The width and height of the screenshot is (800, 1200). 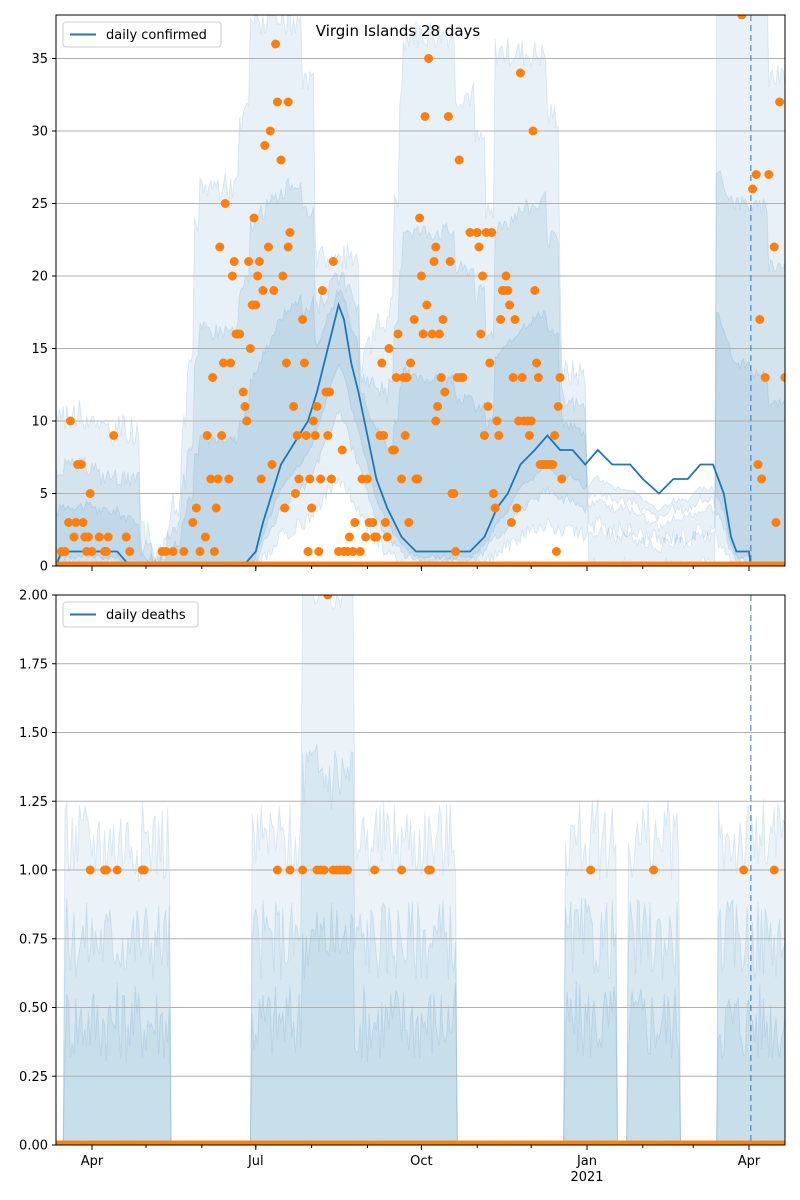 I want to click on x-tick-label: Oct, so click(x=421, y=1161).